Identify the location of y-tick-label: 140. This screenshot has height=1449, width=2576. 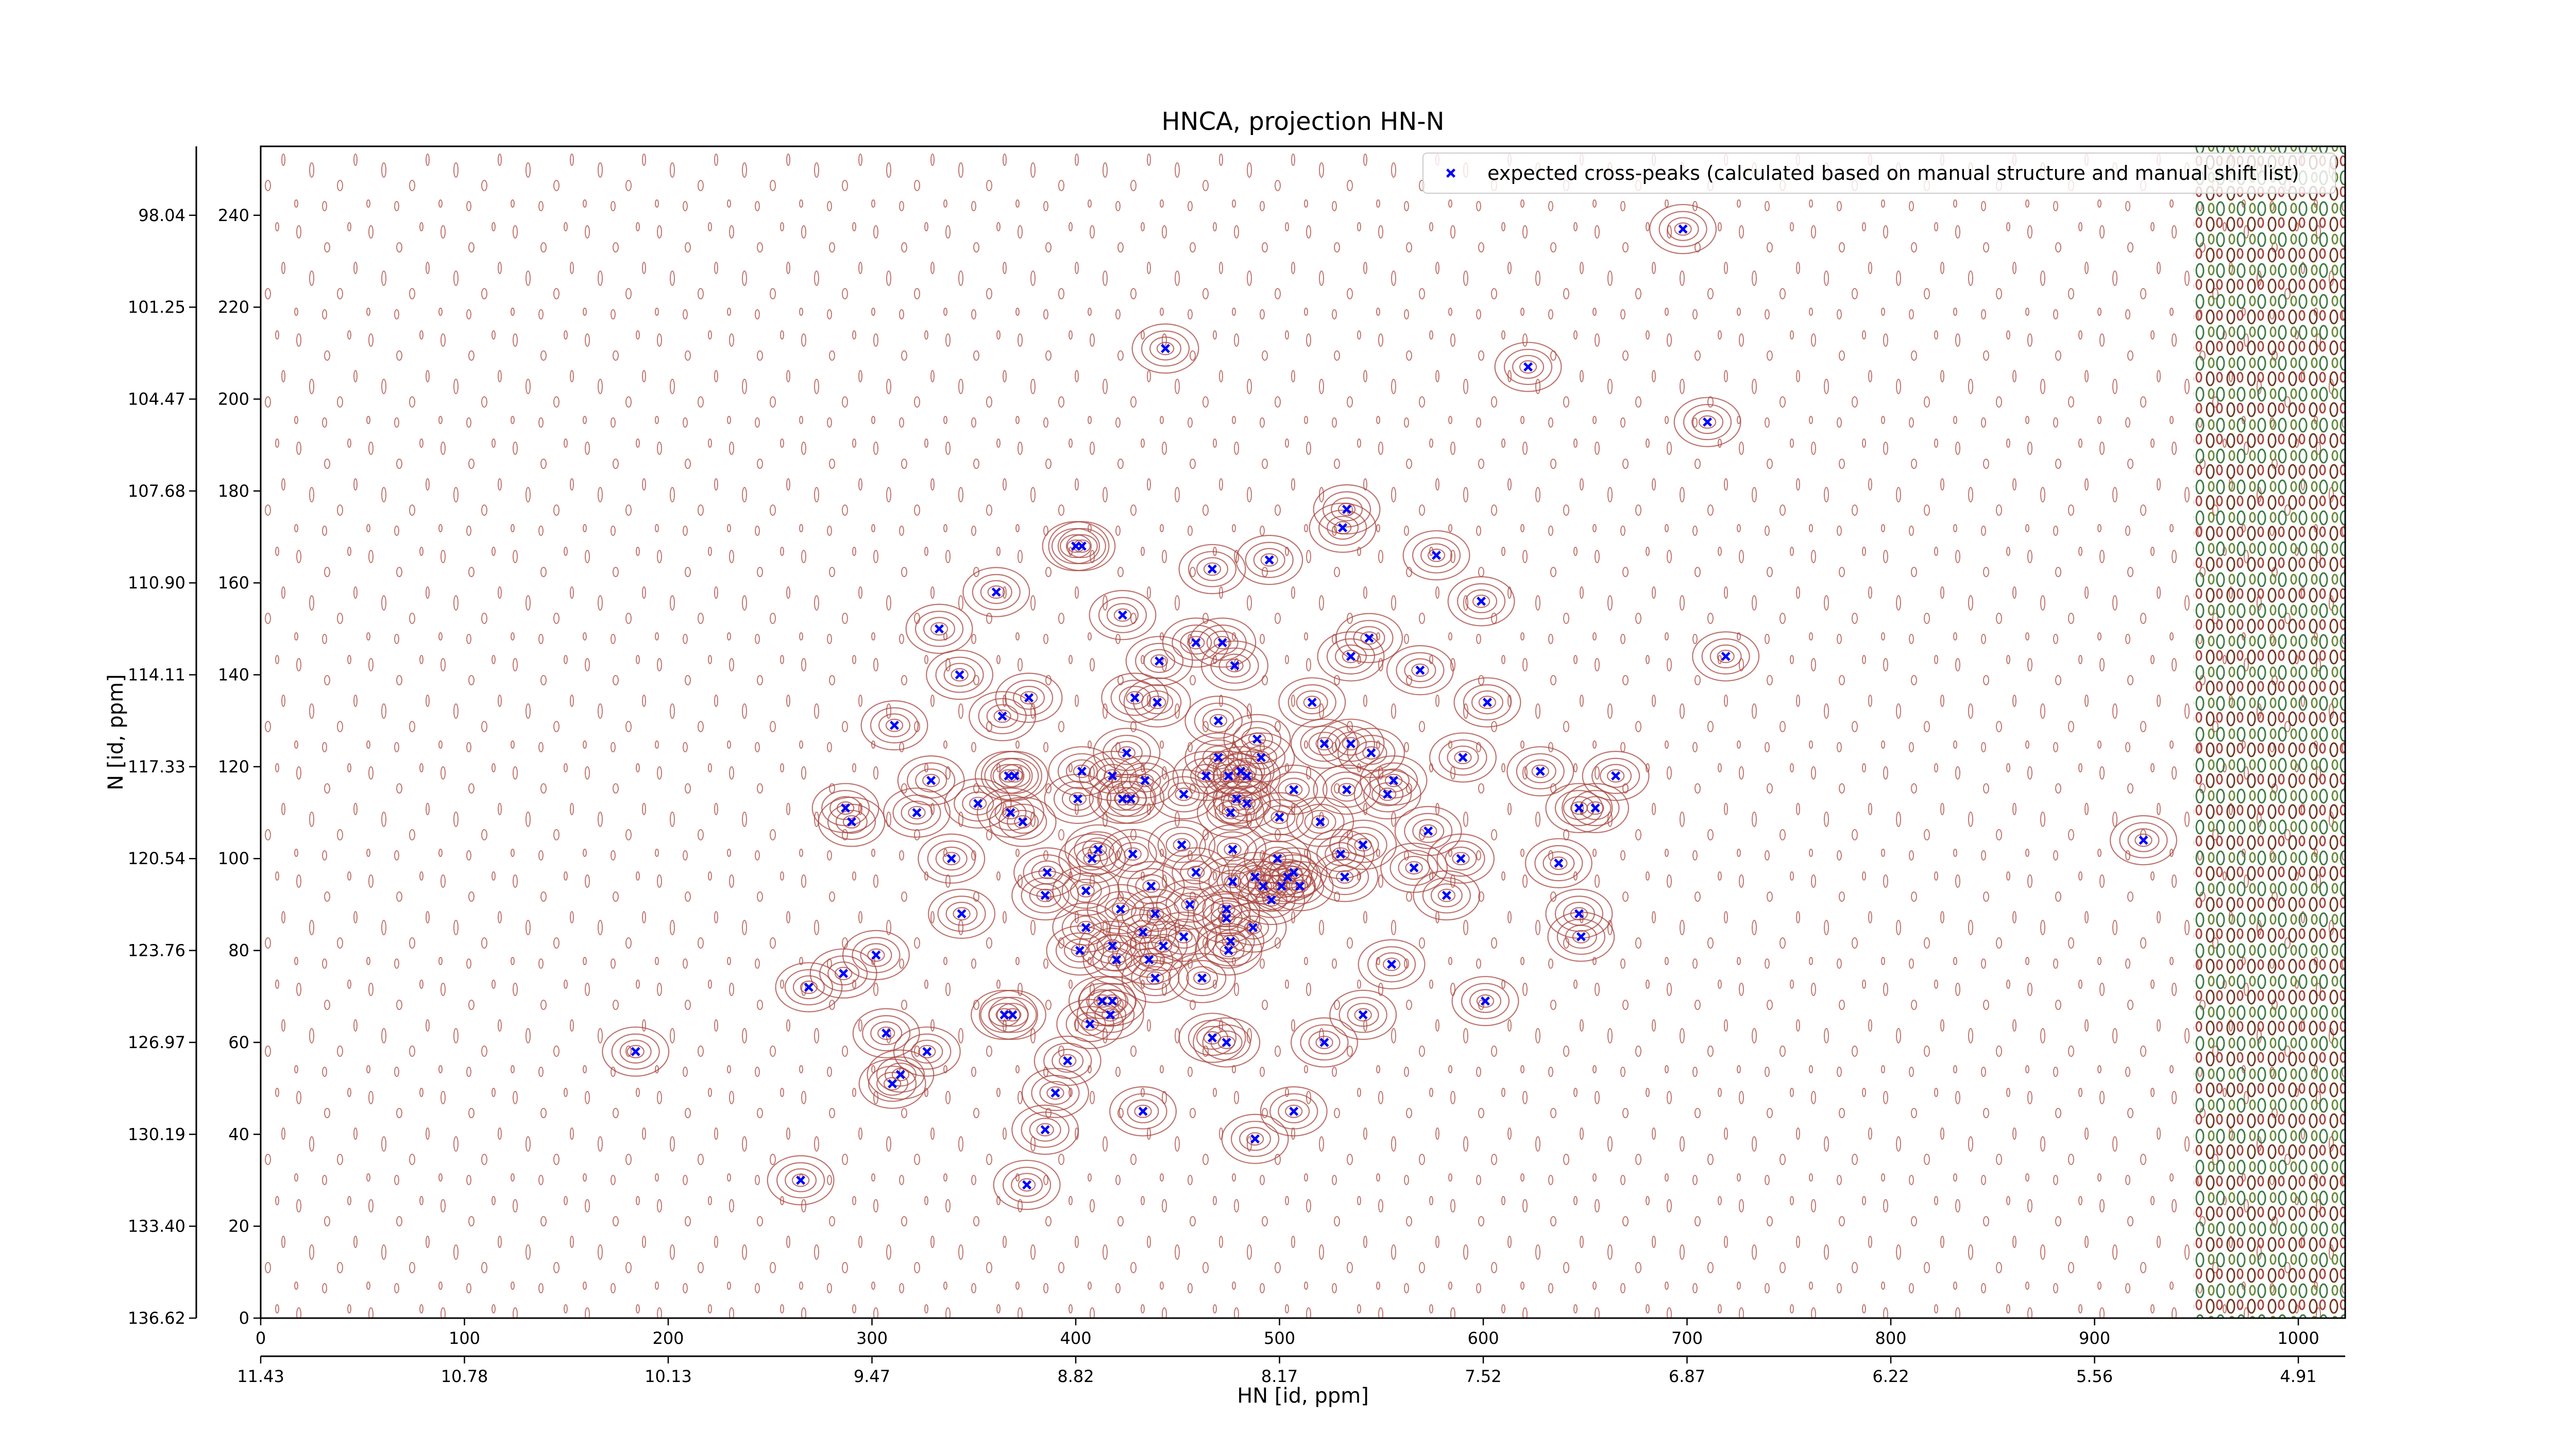
(233, 675).